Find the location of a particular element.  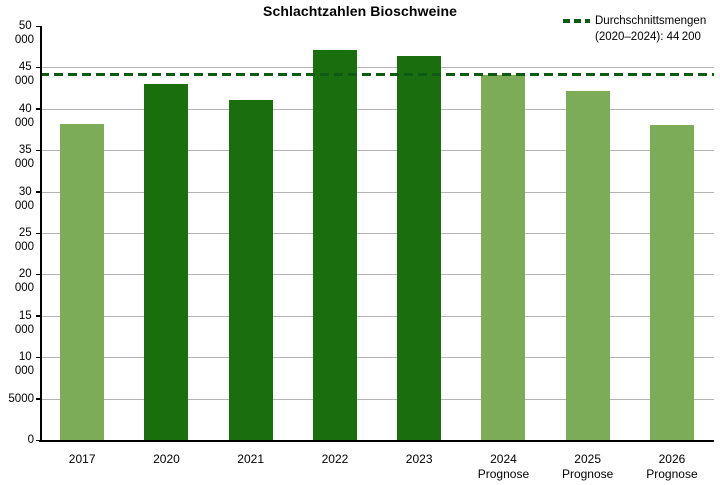

y-tick-label-20000: 20 000 is located at coordinates (24, 281).